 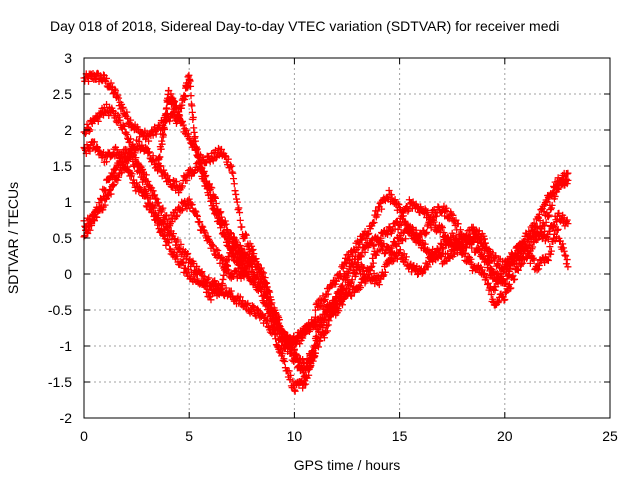 I want to click on y-tick-label: -2, so click(x=66, y=418).